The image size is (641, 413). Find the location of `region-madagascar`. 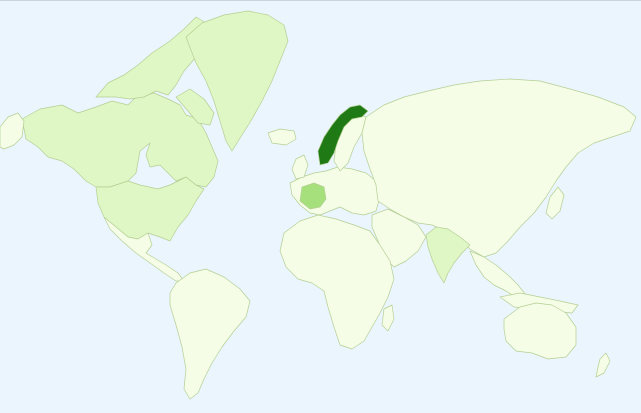

region-madagascar is located at coordinates (388, 318).